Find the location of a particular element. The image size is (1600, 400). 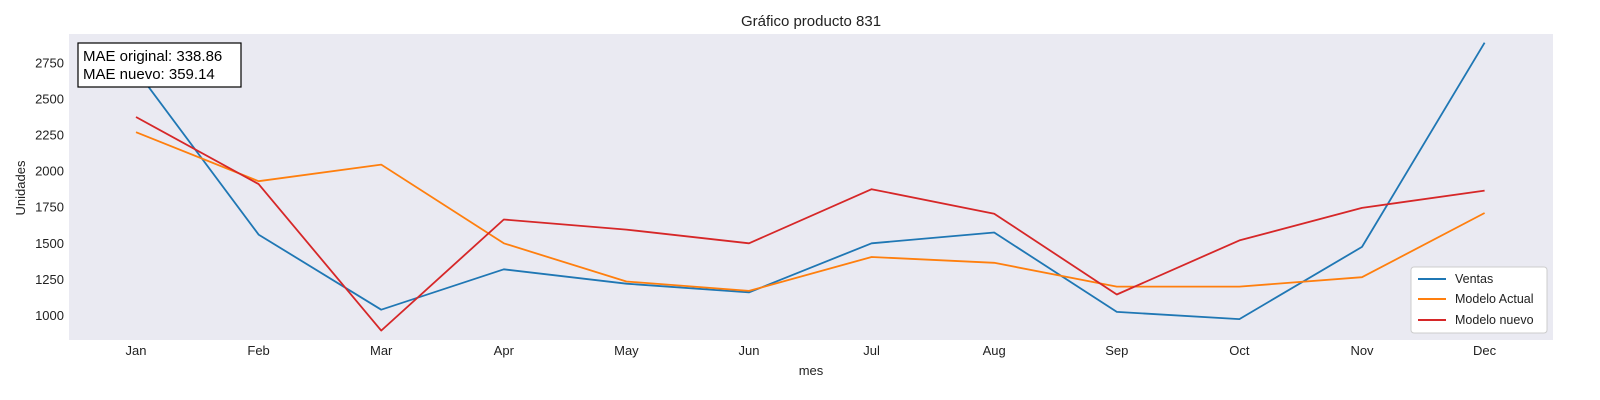

legend-label-modelo-nuevo: Modelo nuevo is located at coordinates (1494, 320).